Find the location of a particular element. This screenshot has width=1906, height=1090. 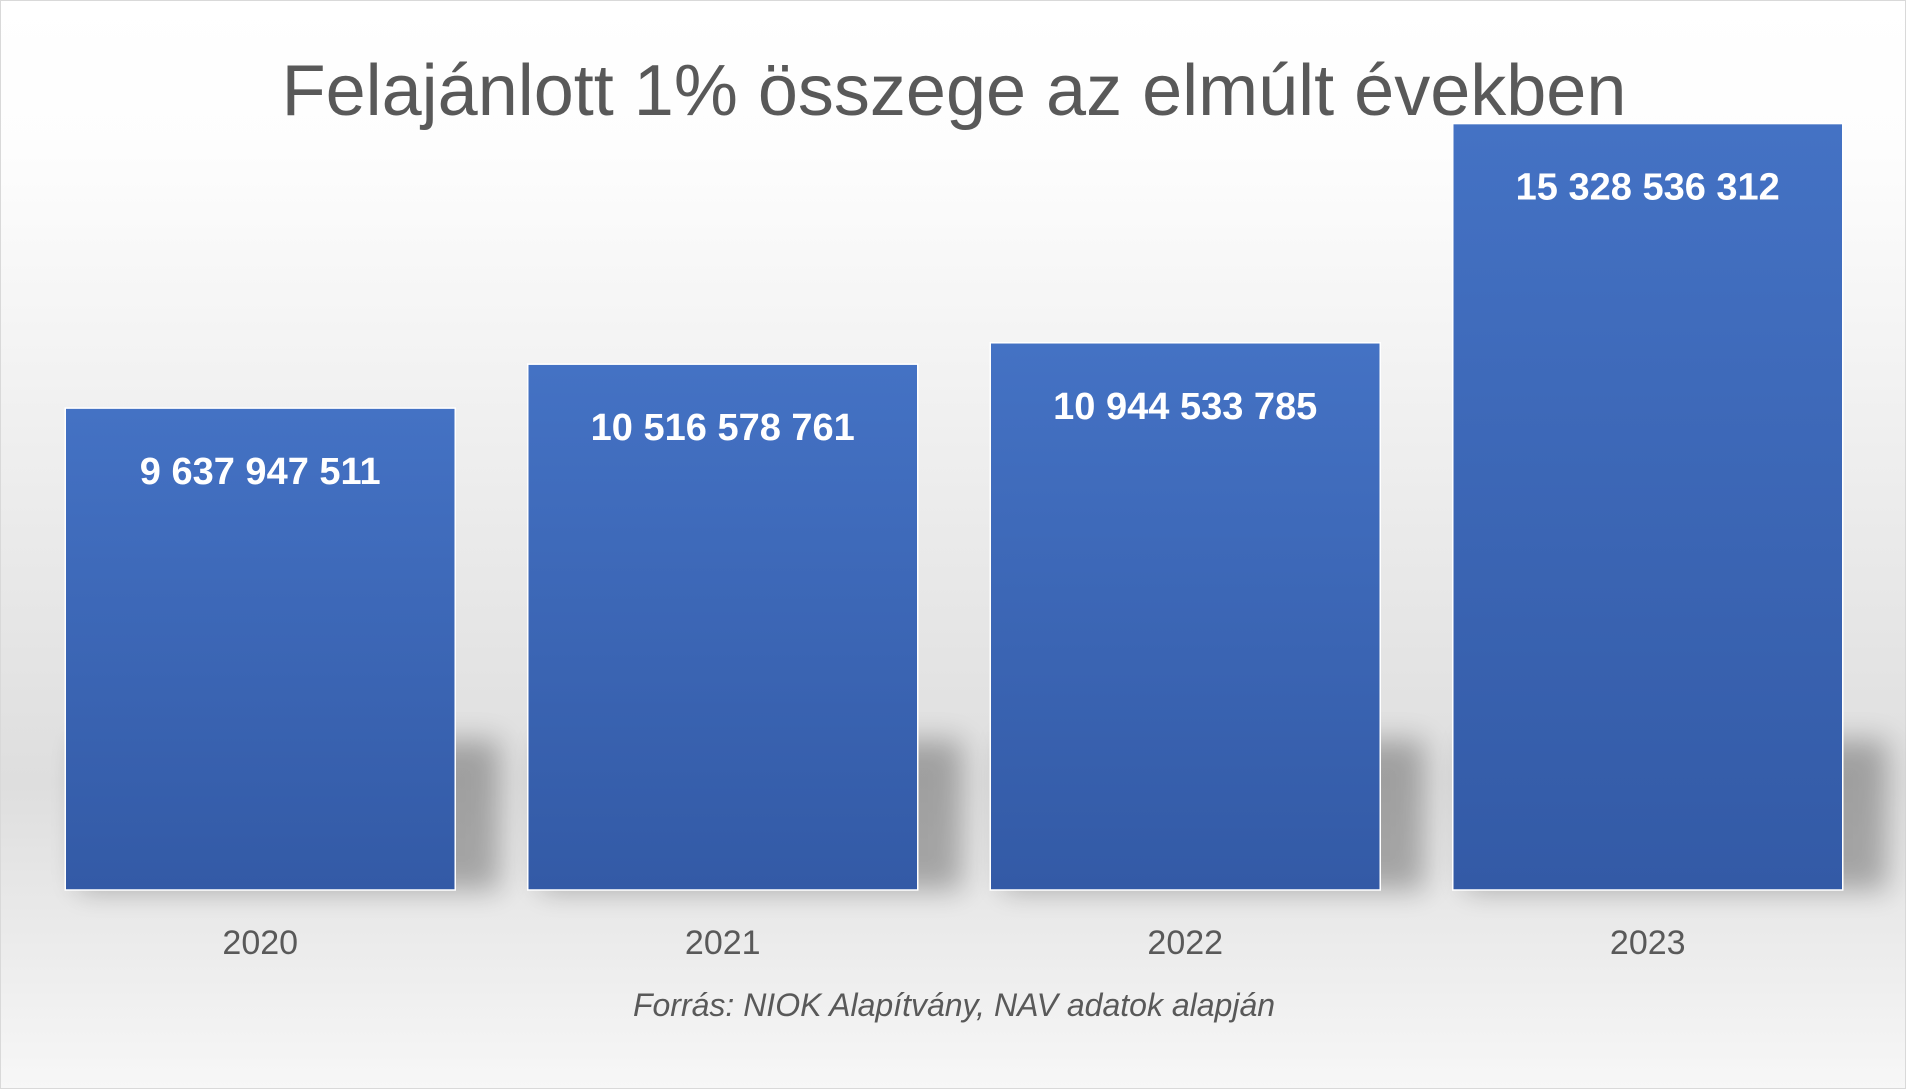

bar-2021 is located at coordinates (723, 627).